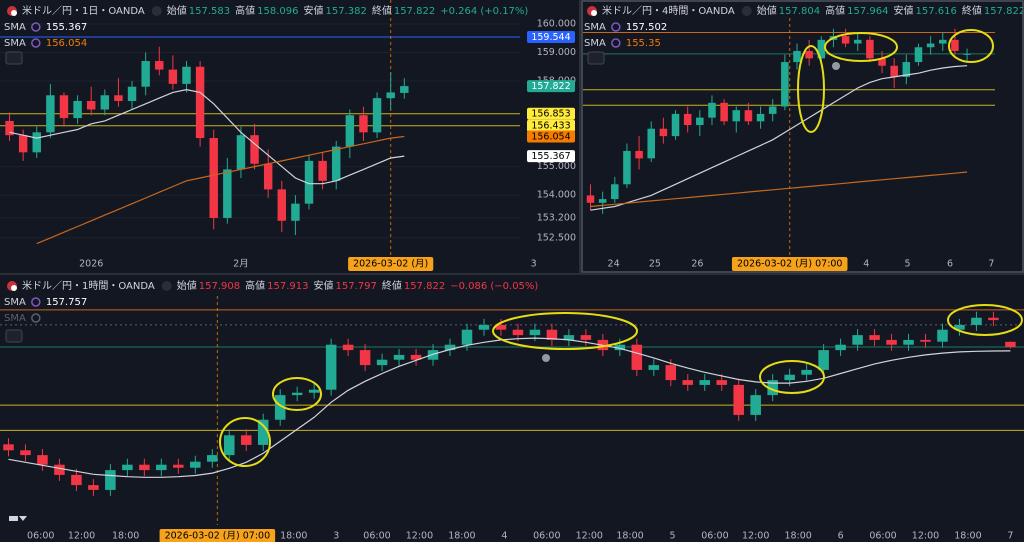 The height and width of the screenshot is (542, 1024). Describe the element at coordinates (746, 11) in the screenshot. I see `menu-icon` at that location.